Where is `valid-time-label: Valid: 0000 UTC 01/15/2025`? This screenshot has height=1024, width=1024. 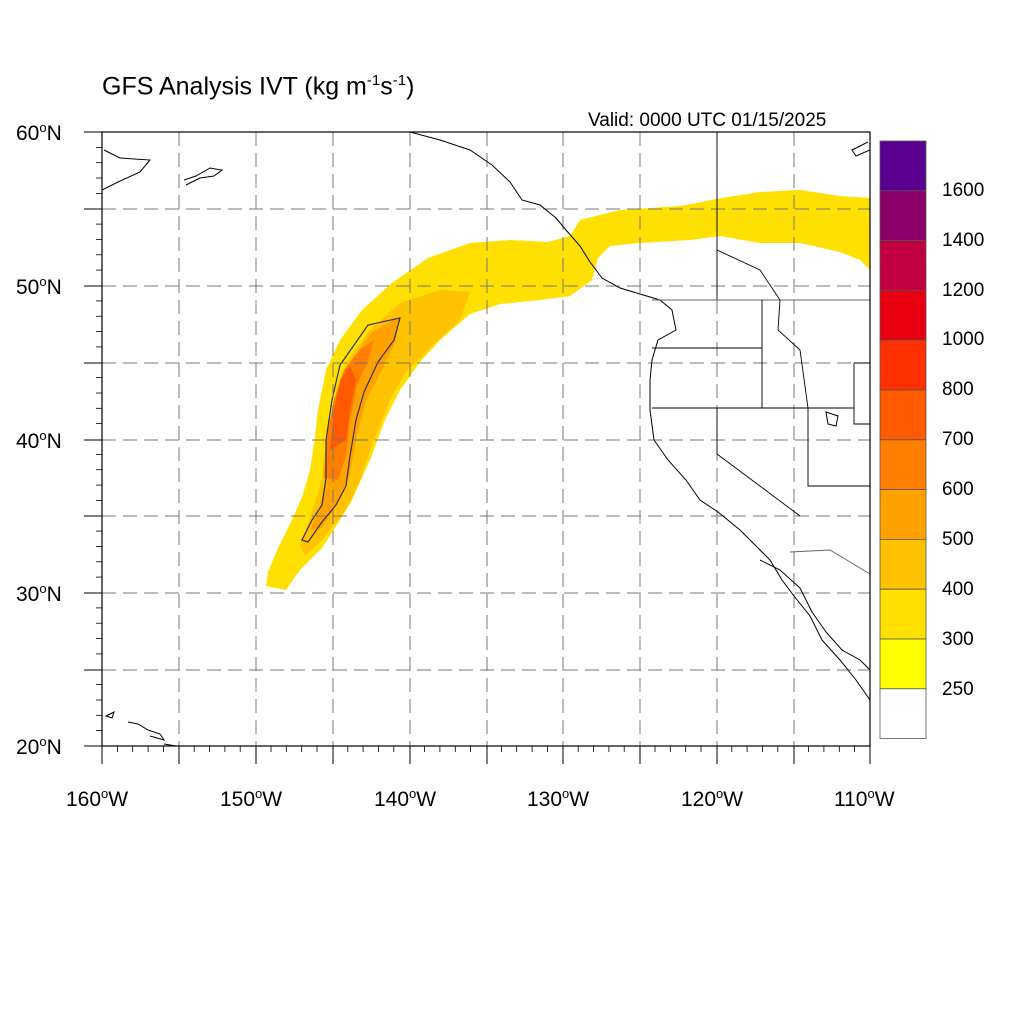
valid-time-label: Valid: 0000 UTC 01/15/2025 is located at coordinates (707, 120).